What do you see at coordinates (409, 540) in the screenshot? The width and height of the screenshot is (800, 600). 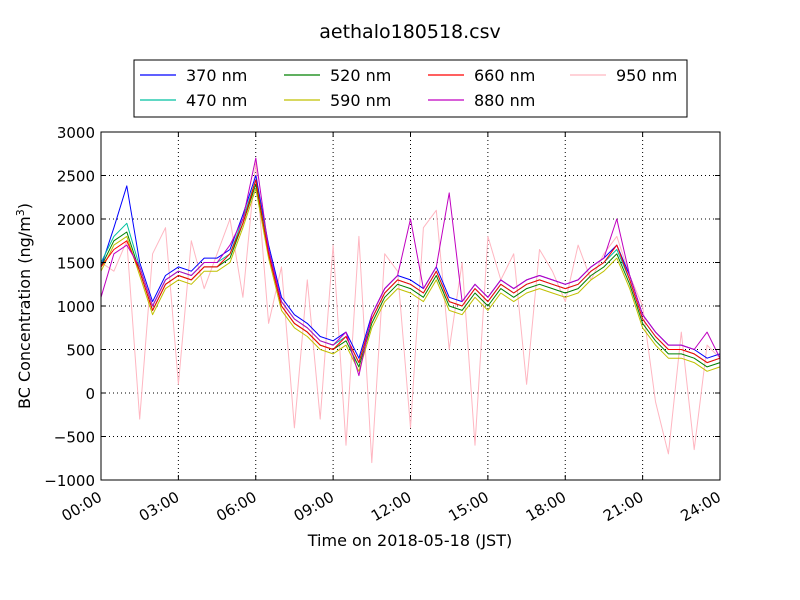 I see `x-axis-label: Time on 2018-05-18 (JST)` at bounding box center [409, 540].